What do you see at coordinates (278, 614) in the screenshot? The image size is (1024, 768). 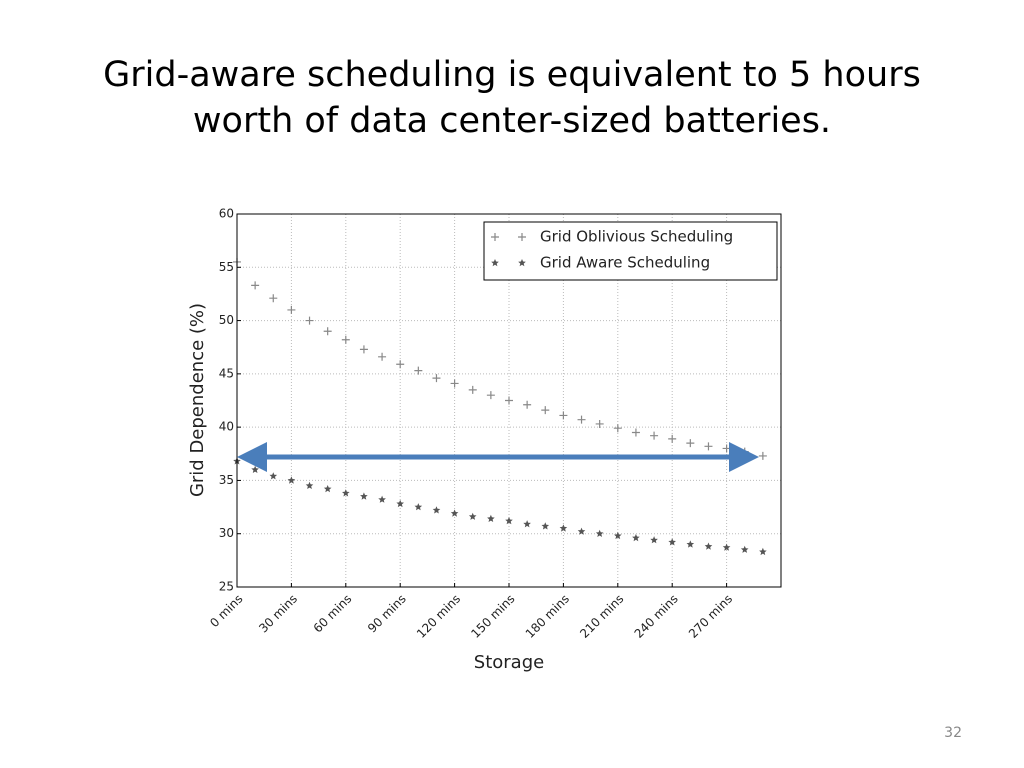 I see `x-tick-label: 30 mins` at bounding box center [278, 614].